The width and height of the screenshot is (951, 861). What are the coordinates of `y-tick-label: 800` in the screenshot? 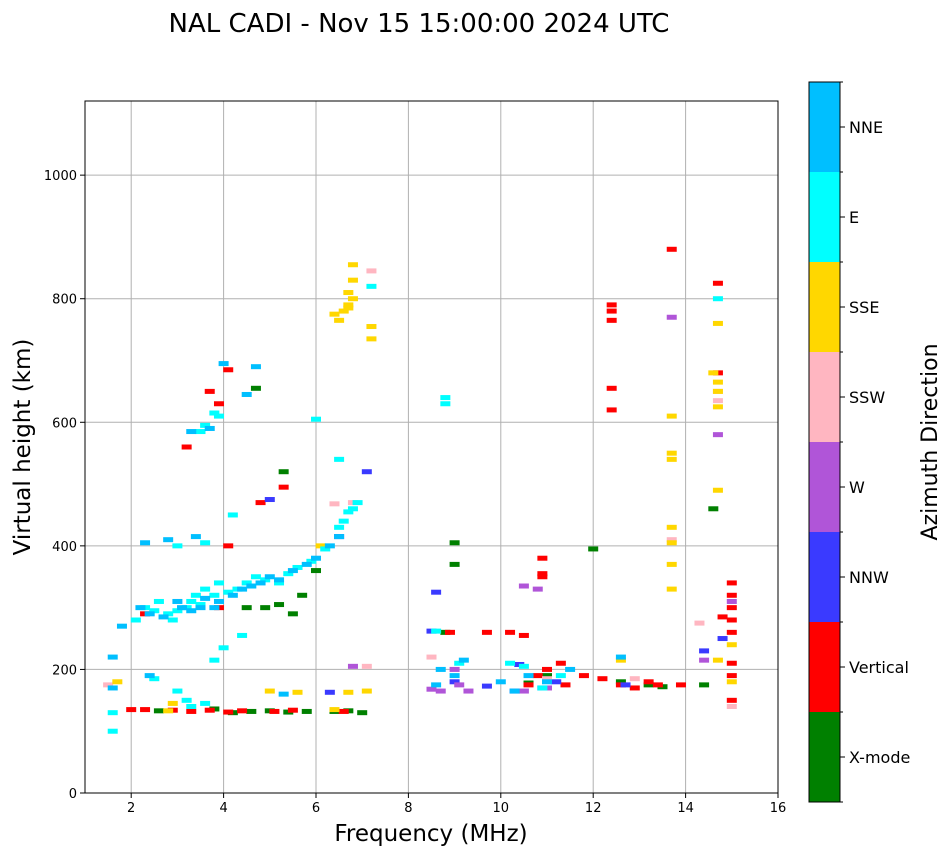 It's located at (64, 300).